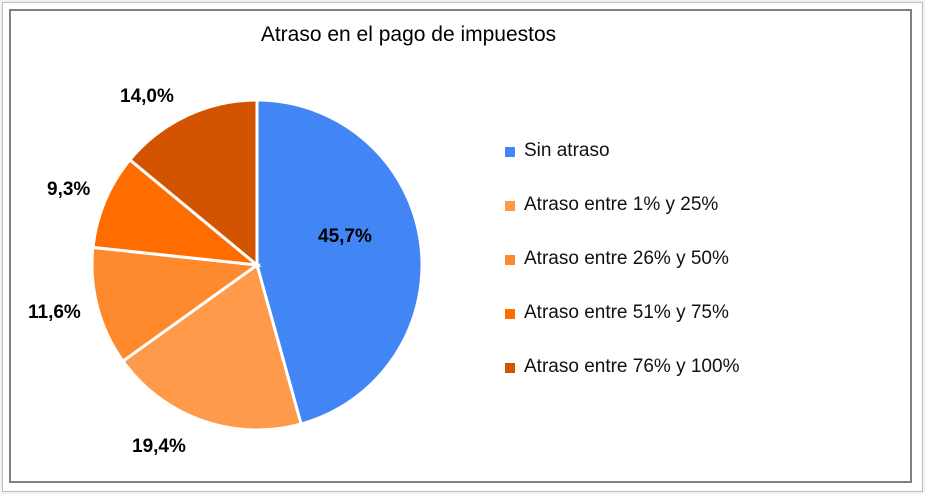 The width and height of the screenshot is (925, 494). What do you see at coordinates (622, 221) in the screenshot?
I see `legend-item-1-25: Atraso entre 1% y 25%` at bounding box center [622, 221].